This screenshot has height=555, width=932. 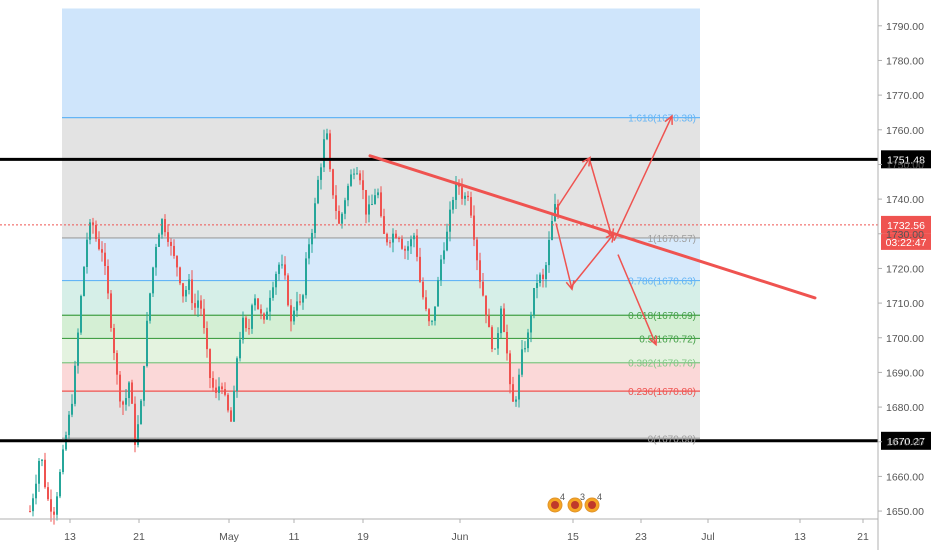 What do you see at coordinates (905, 235) in the screenshot?
I see `y-tick-label: 1730.00` at bounding box center [905, 235].